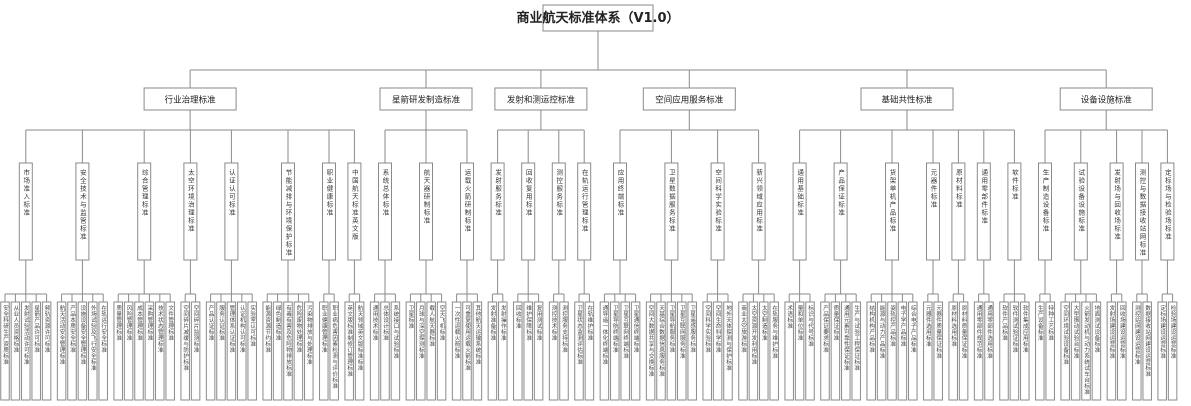 This screenshot has width=1191, height=406. What do you see at coordinates (564, 329) in the screenshot?
I see `standard-leaf-label: 测控服务支持标准` at bounding box center [564, 329].